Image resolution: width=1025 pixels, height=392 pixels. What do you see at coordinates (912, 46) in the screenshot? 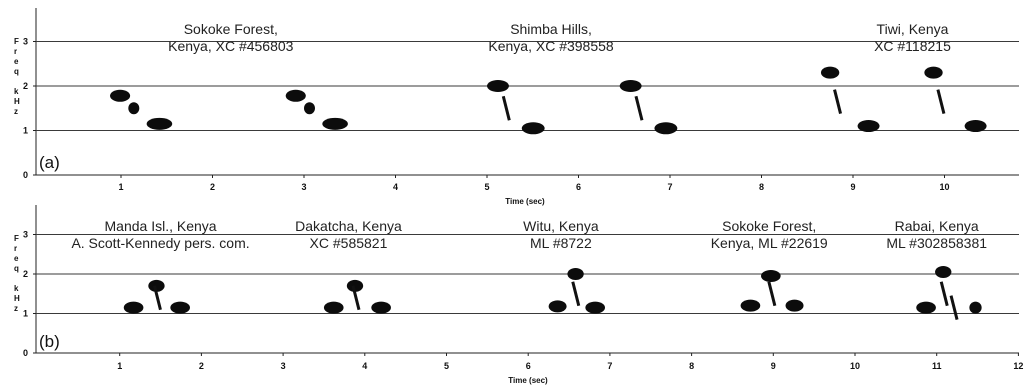
I see `recording-label: XC #118215` at bounding box center [912, 46].